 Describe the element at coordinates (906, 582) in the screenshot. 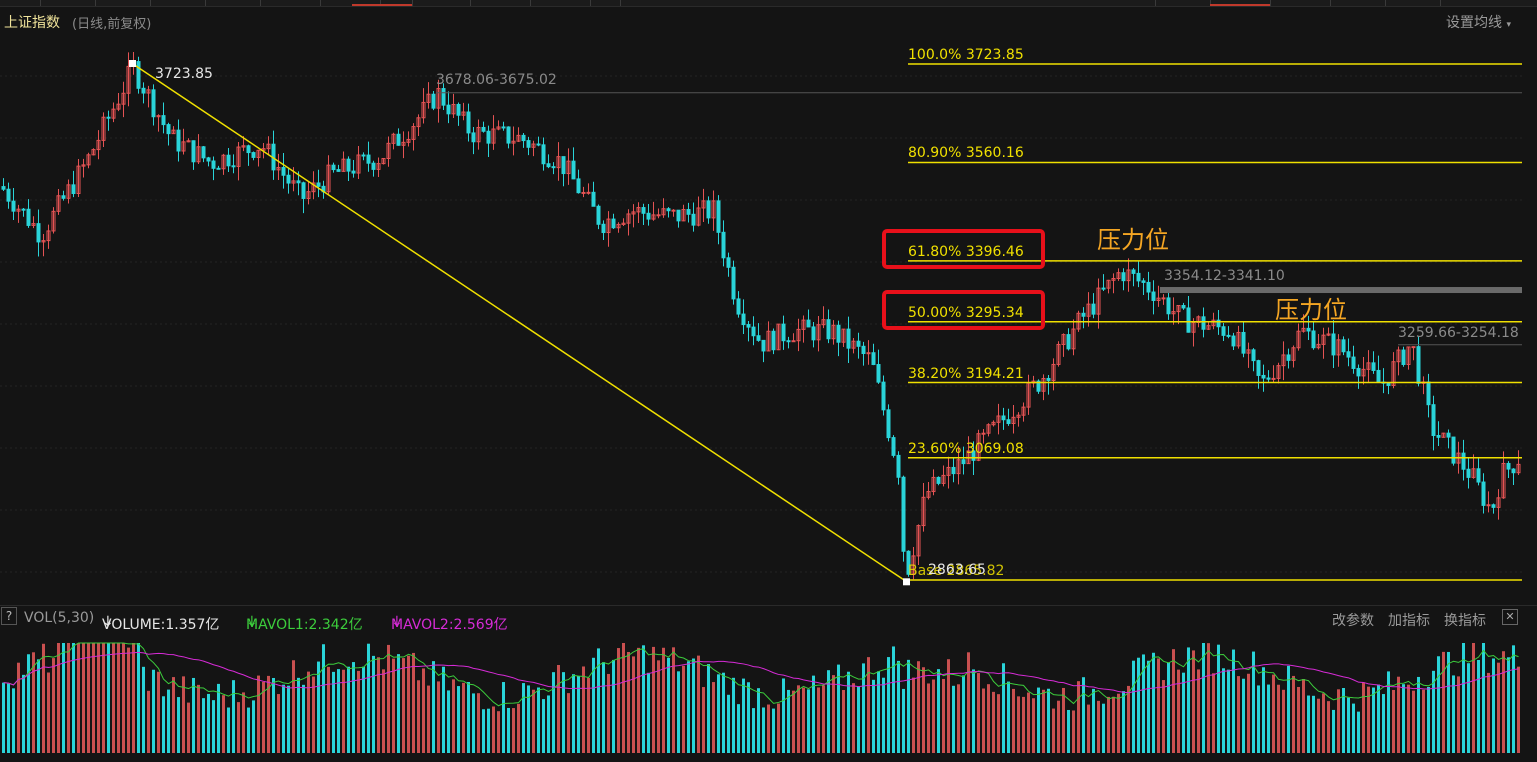

I see `trend-handle-end` at that location.